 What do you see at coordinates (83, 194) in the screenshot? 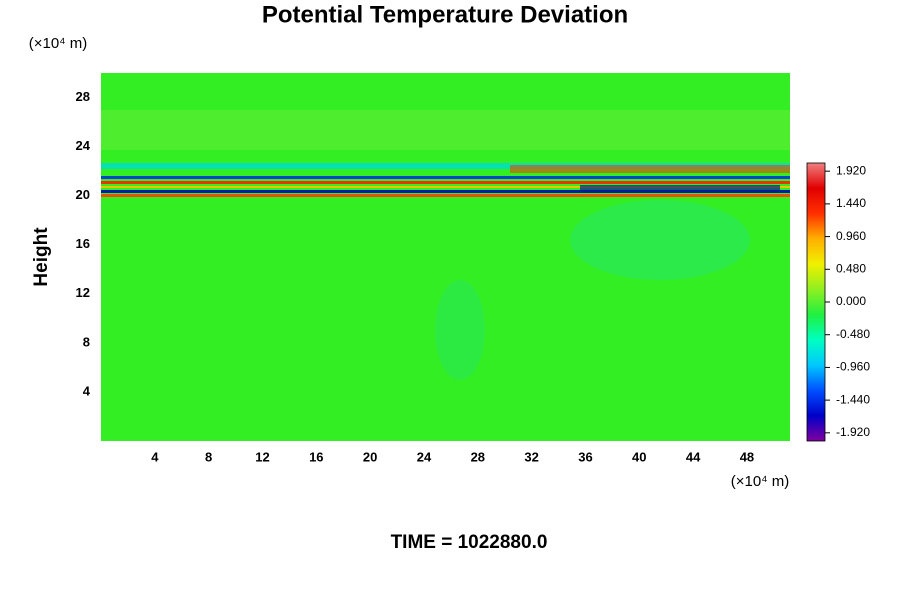
I see `y-tick-label: 20` at bounding box center [83, 194].